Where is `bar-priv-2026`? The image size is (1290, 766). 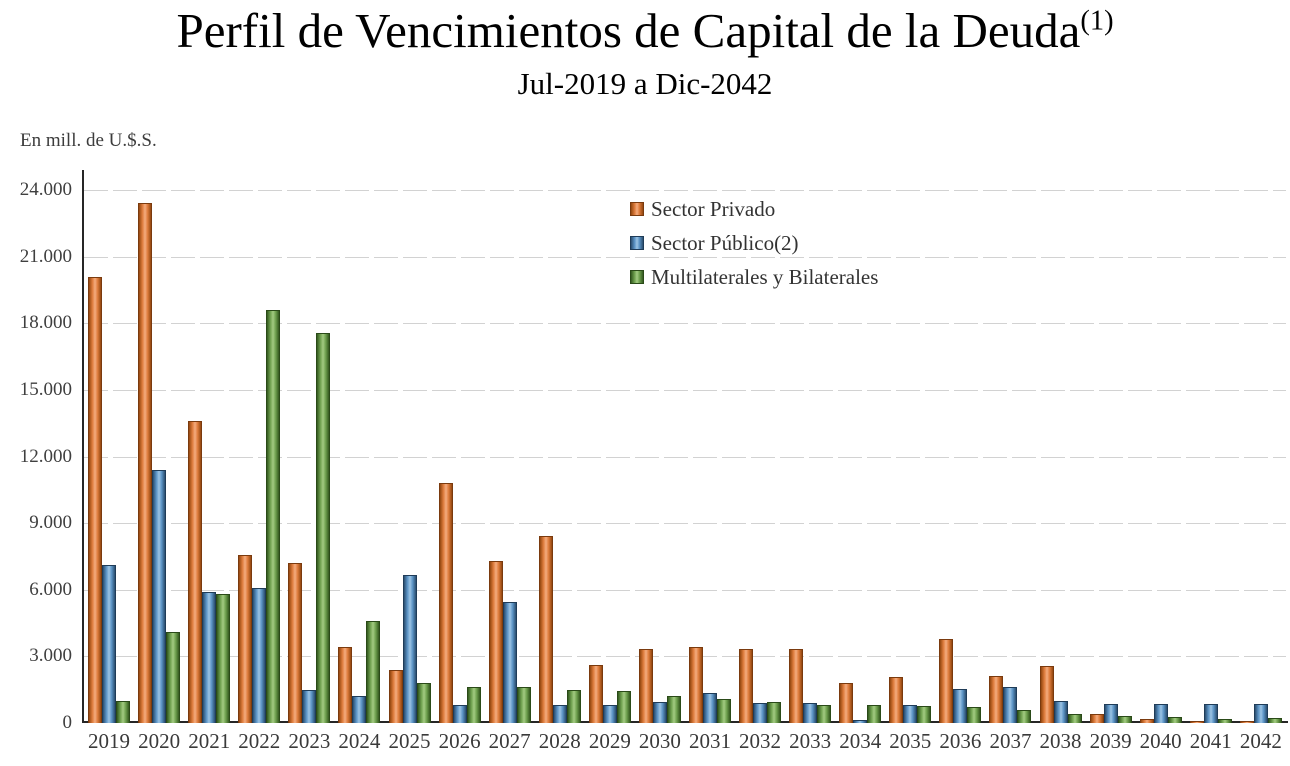
bar-priv-2026 is located at coordinates (445, 603).